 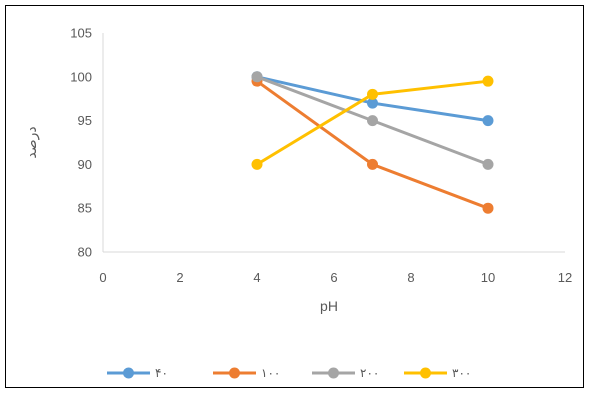 What do you see at coordinates (256, 277) in the screenshot?
I see `x-tick-label: 4` at bounding box center [256, 277].